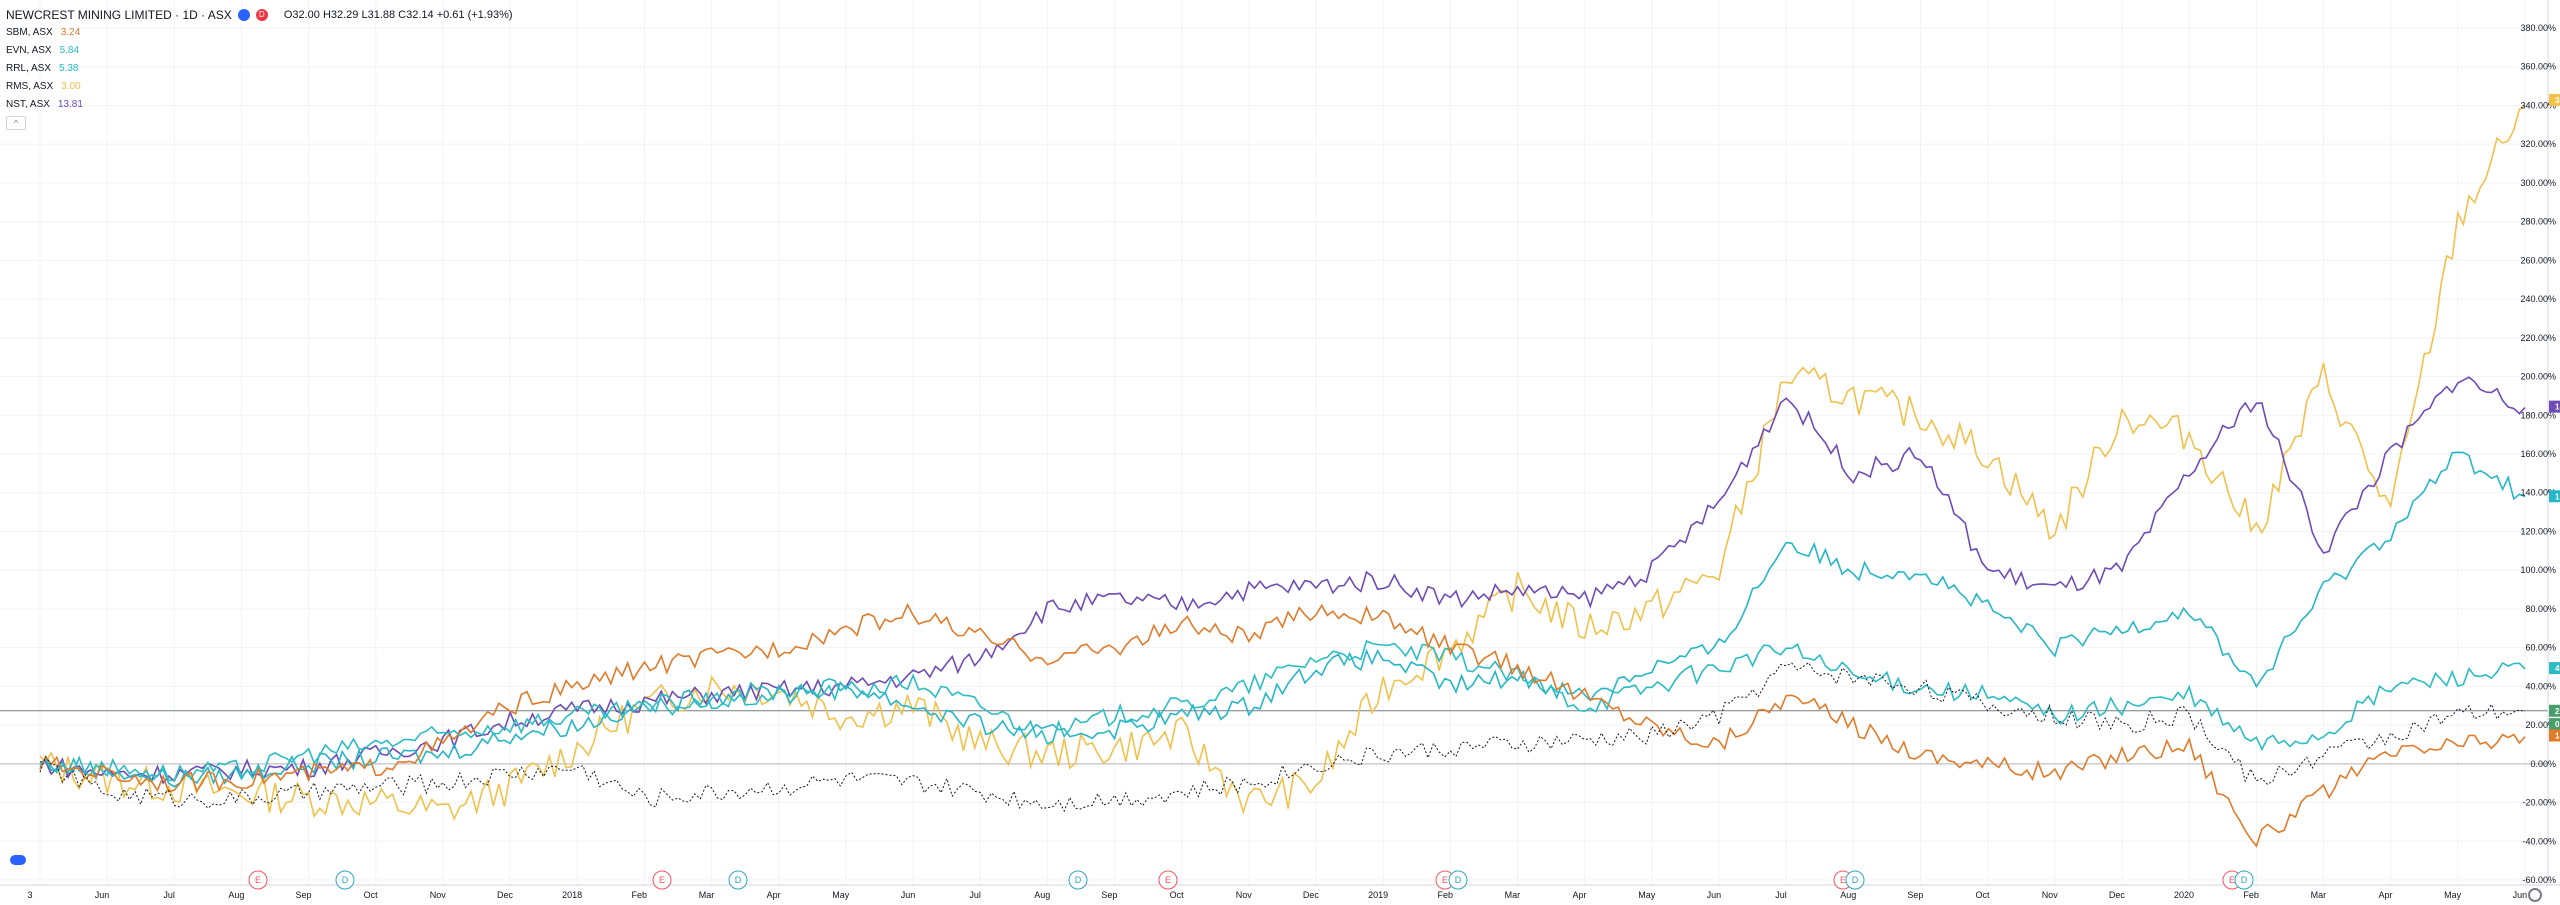 The image size is (2560, 905). Describe the element at coordinates (2538, 260) in the screenshot. I see `y-tick-label: 260.00%` at that location.